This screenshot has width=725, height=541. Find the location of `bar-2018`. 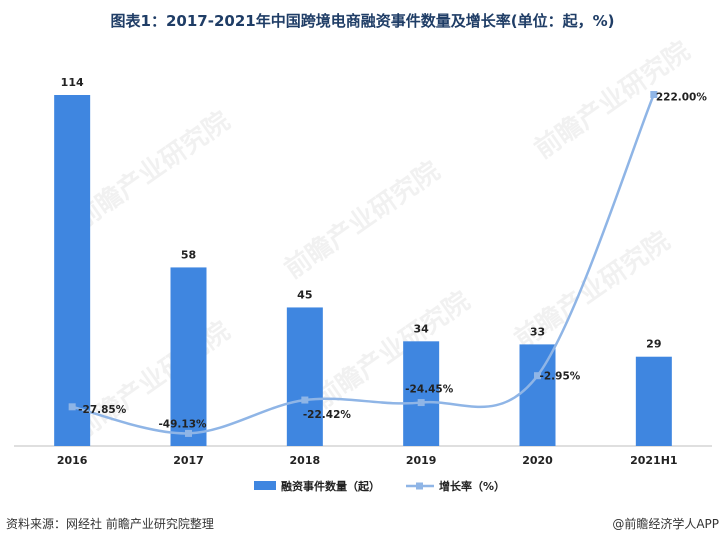

bar-2018 is located at coordinates (304, 376).